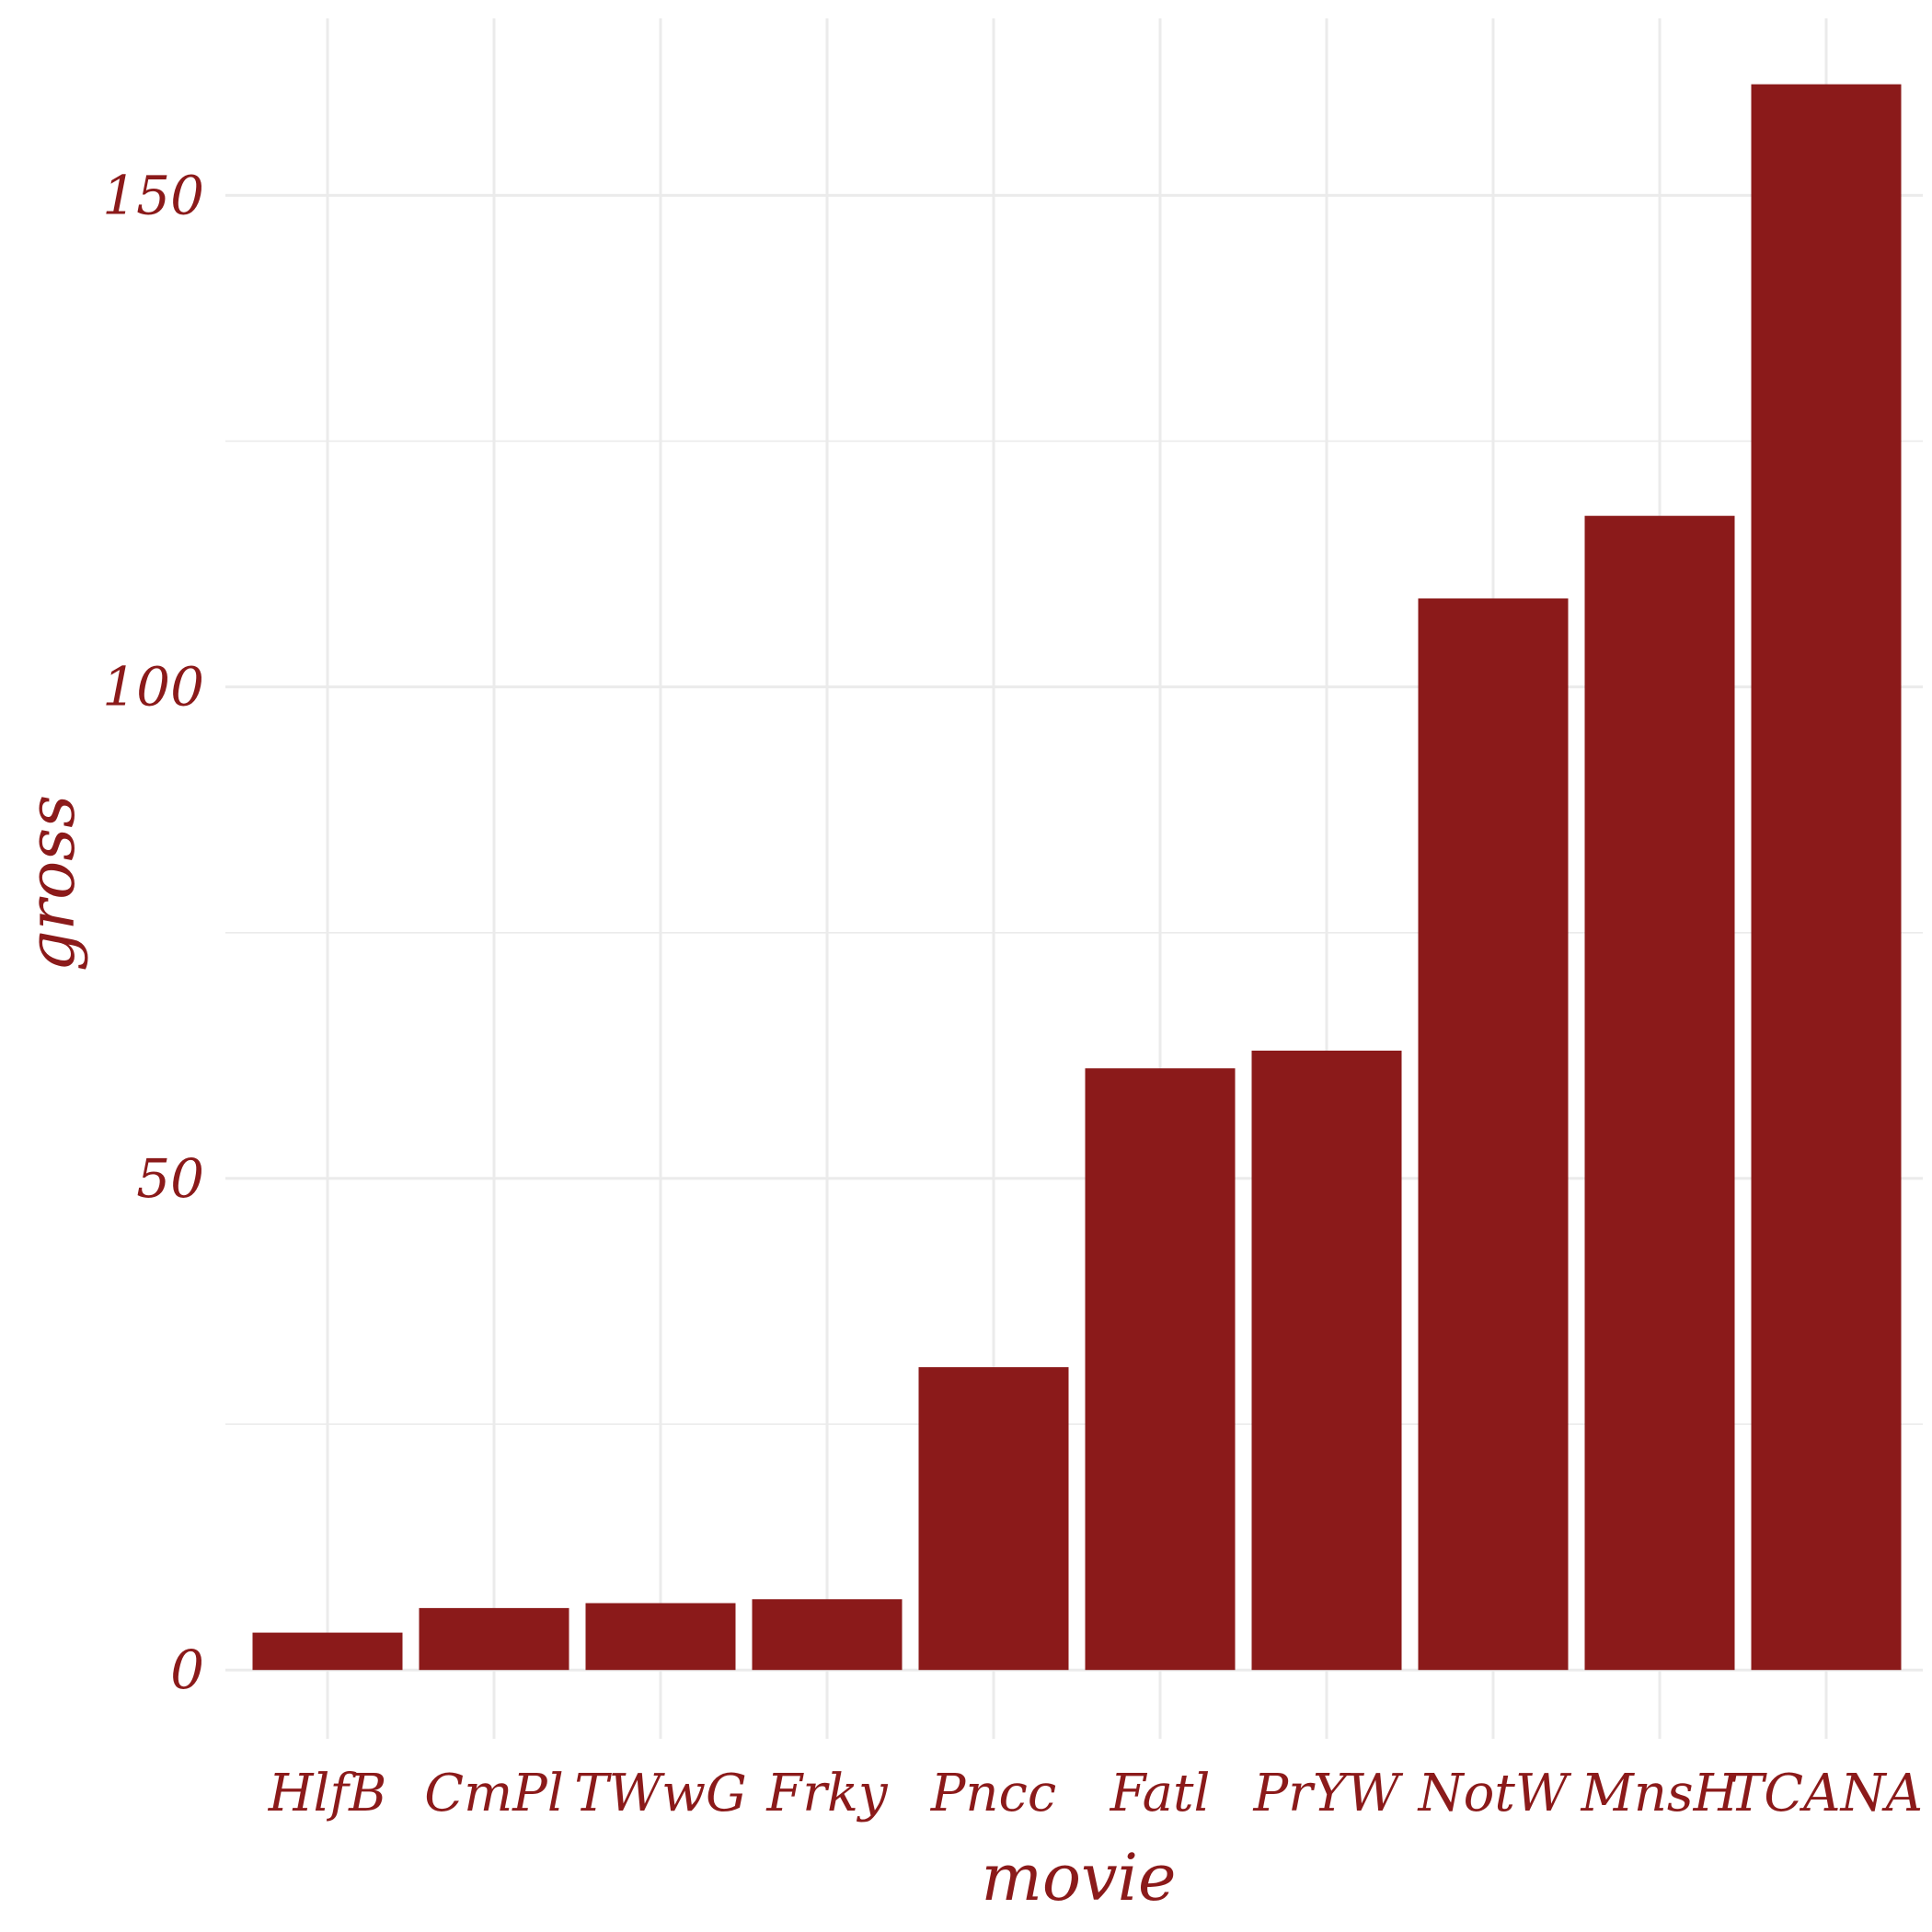 This screenshot has width=1932, height=1932. I want to click on bar-mnsh, so click(1659, 1093).